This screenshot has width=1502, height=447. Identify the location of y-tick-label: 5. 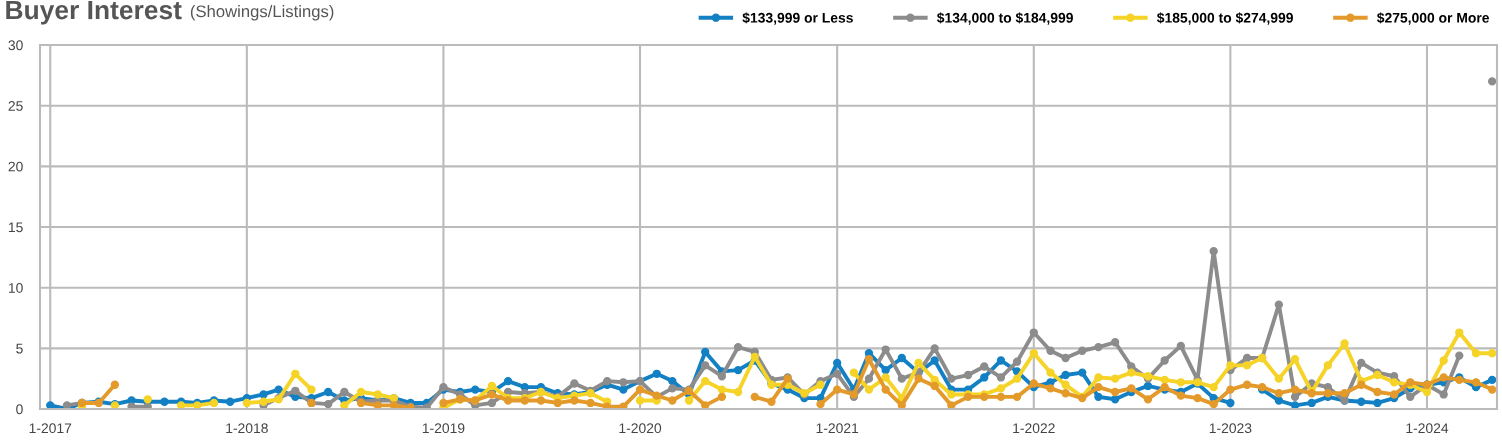
(19, 348).